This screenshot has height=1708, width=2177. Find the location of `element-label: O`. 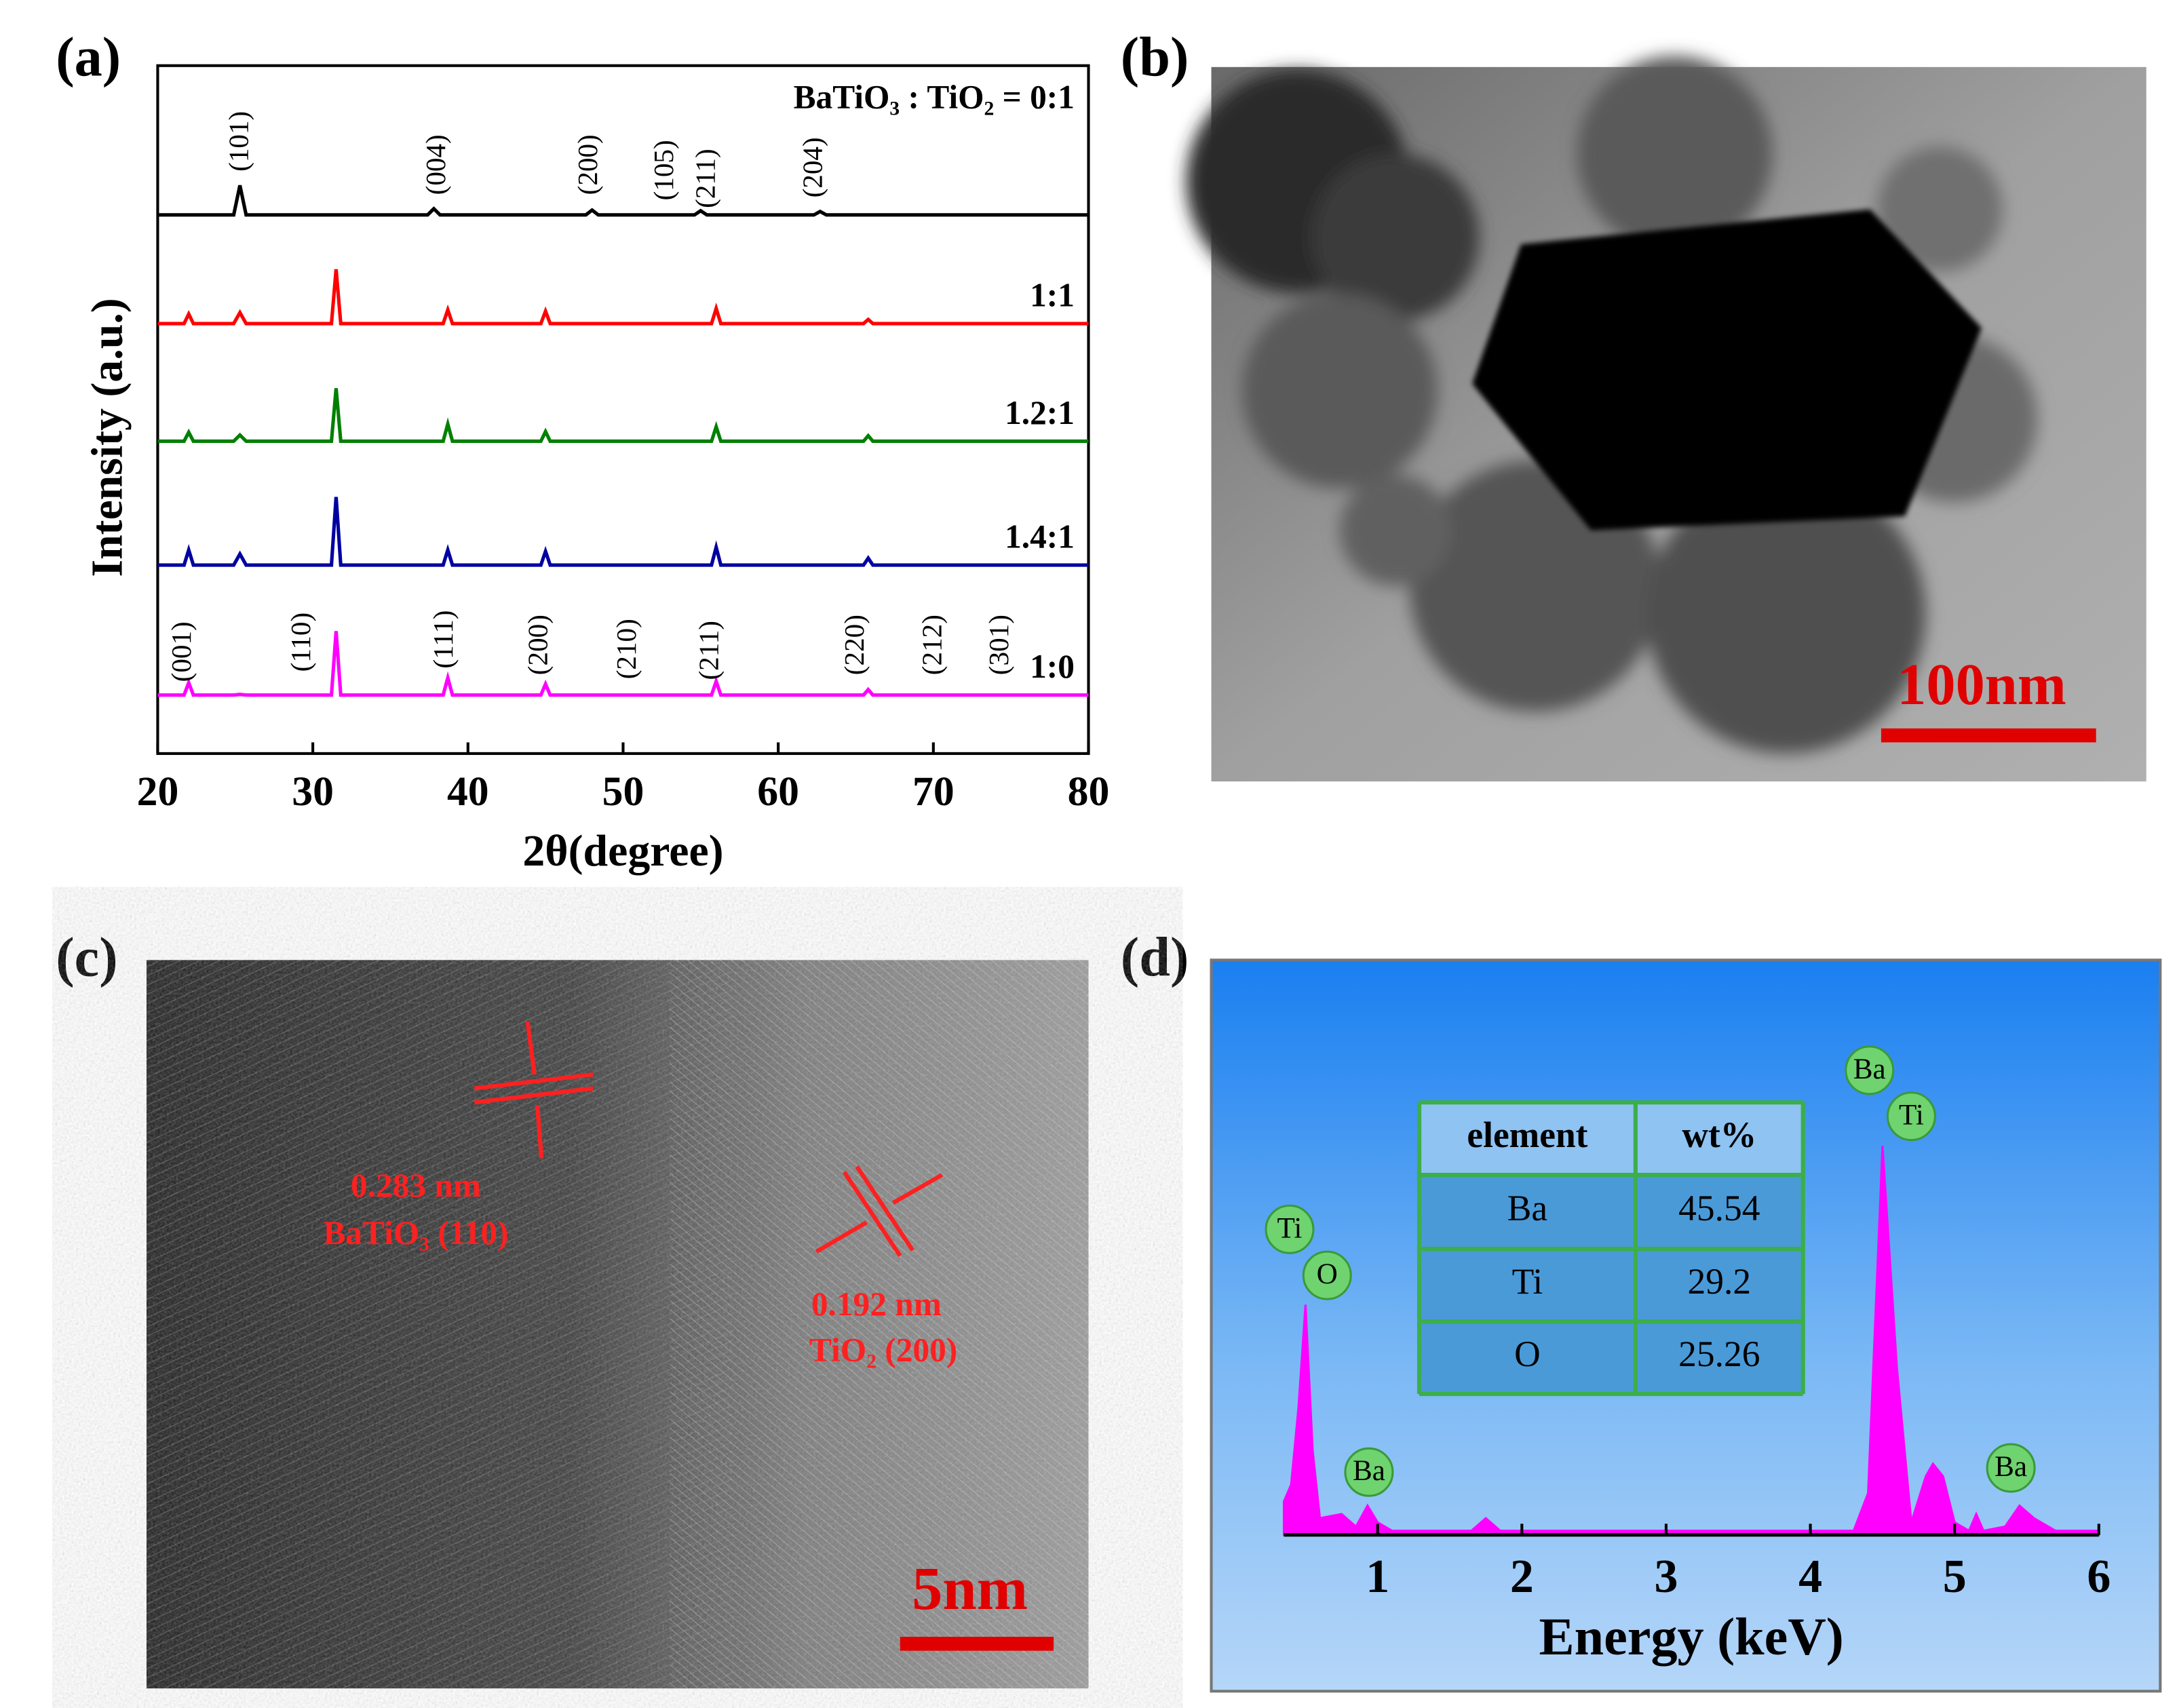

element-label: O is located at coordinates (1327, 1274).